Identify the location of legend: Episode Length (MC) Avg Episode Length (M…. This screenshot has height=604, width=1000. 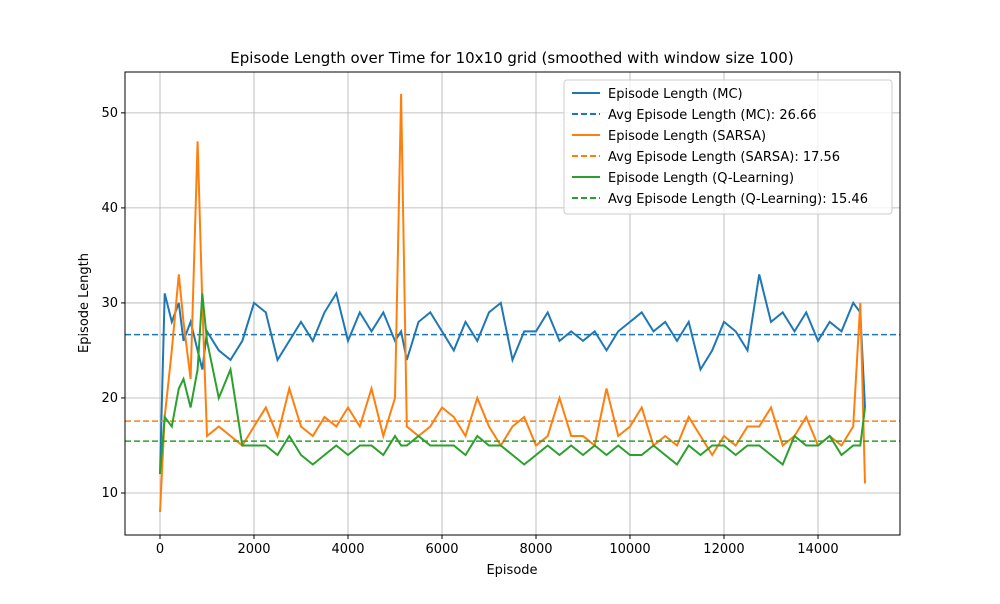
(728, 147).